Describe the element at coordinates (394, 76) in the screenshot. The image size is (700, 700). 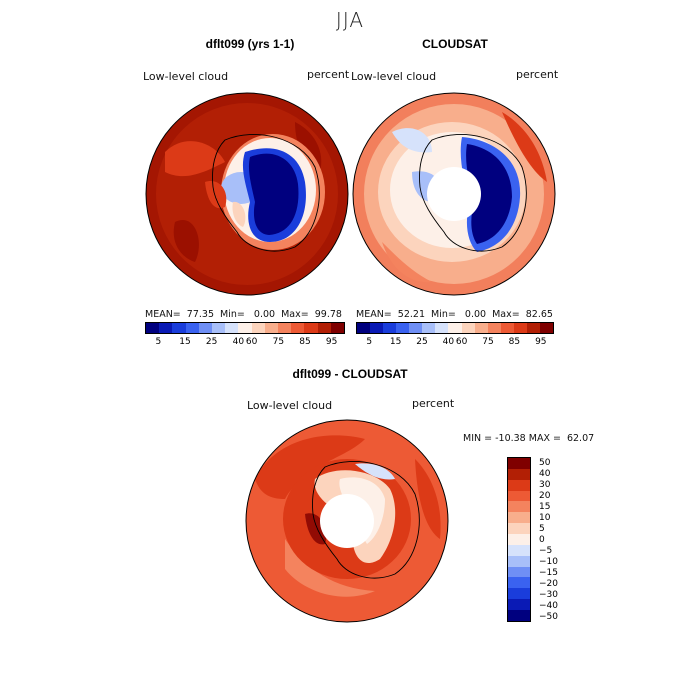
I see `obs-field-label: Low-level cloud` at that location.